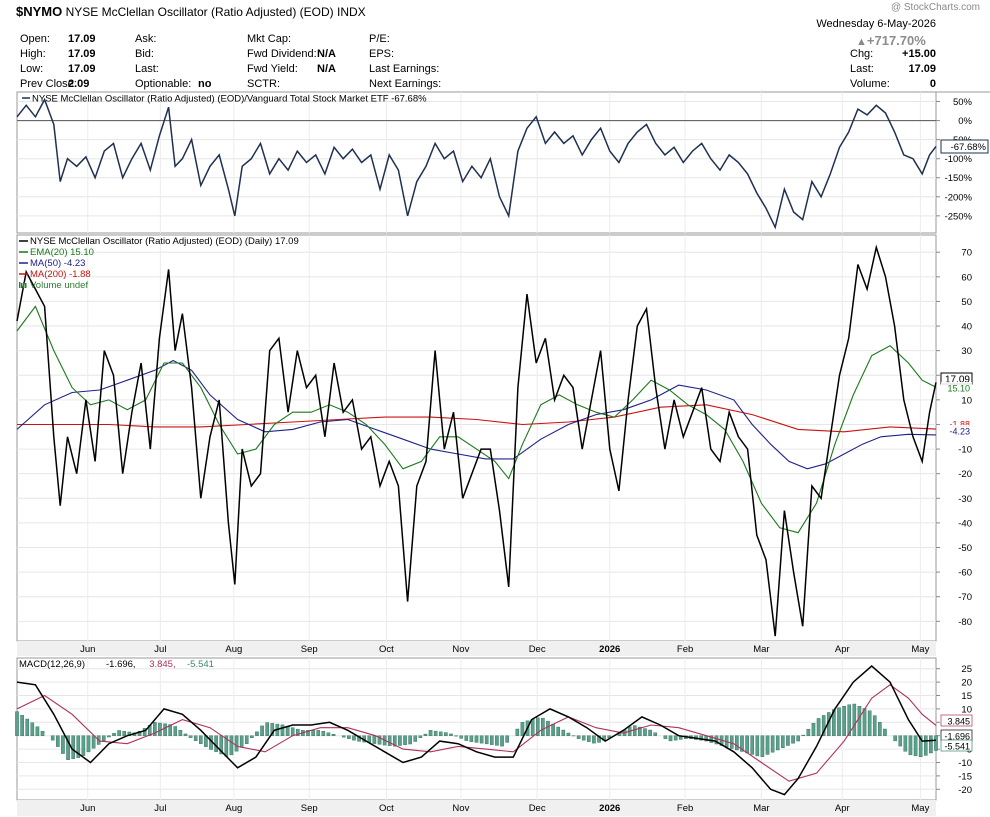 The height and width of the screenshot is (817, 990). Describe the element at coordinates (272, 69) in the screenshot. I see `quote-label: Fwd Yield:` at that location.